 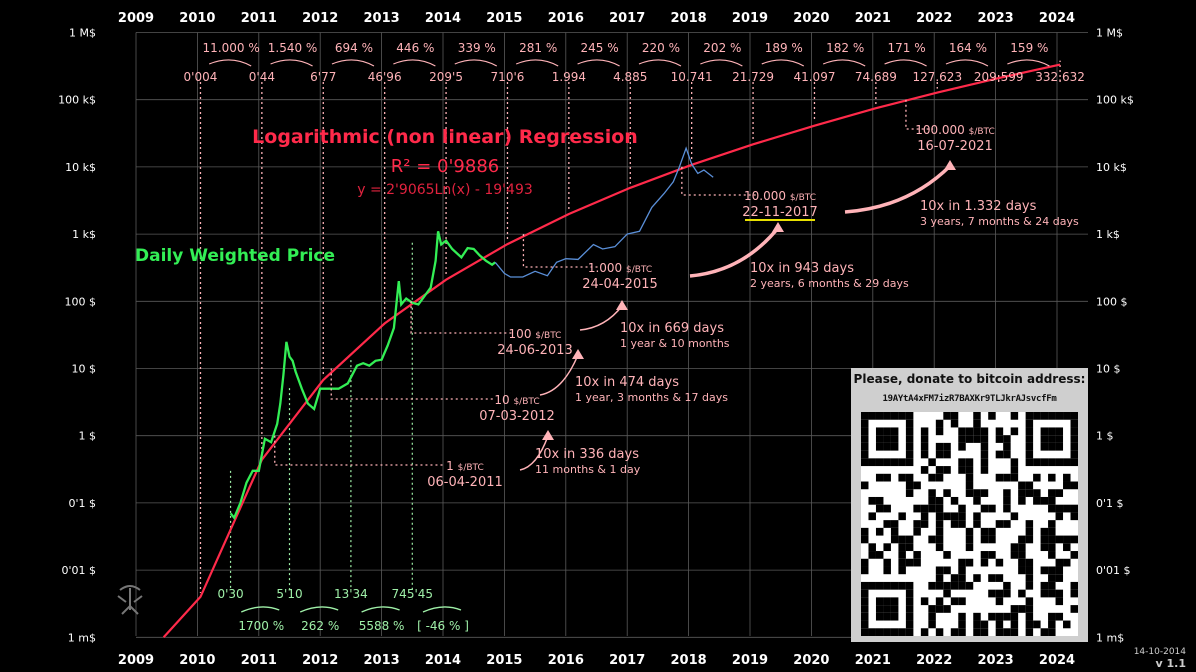 What do you see at coordinates (443, 626) in the screenshot?
I see `actual-growth: [ -46 % ]` at bounding box center [443, 626].